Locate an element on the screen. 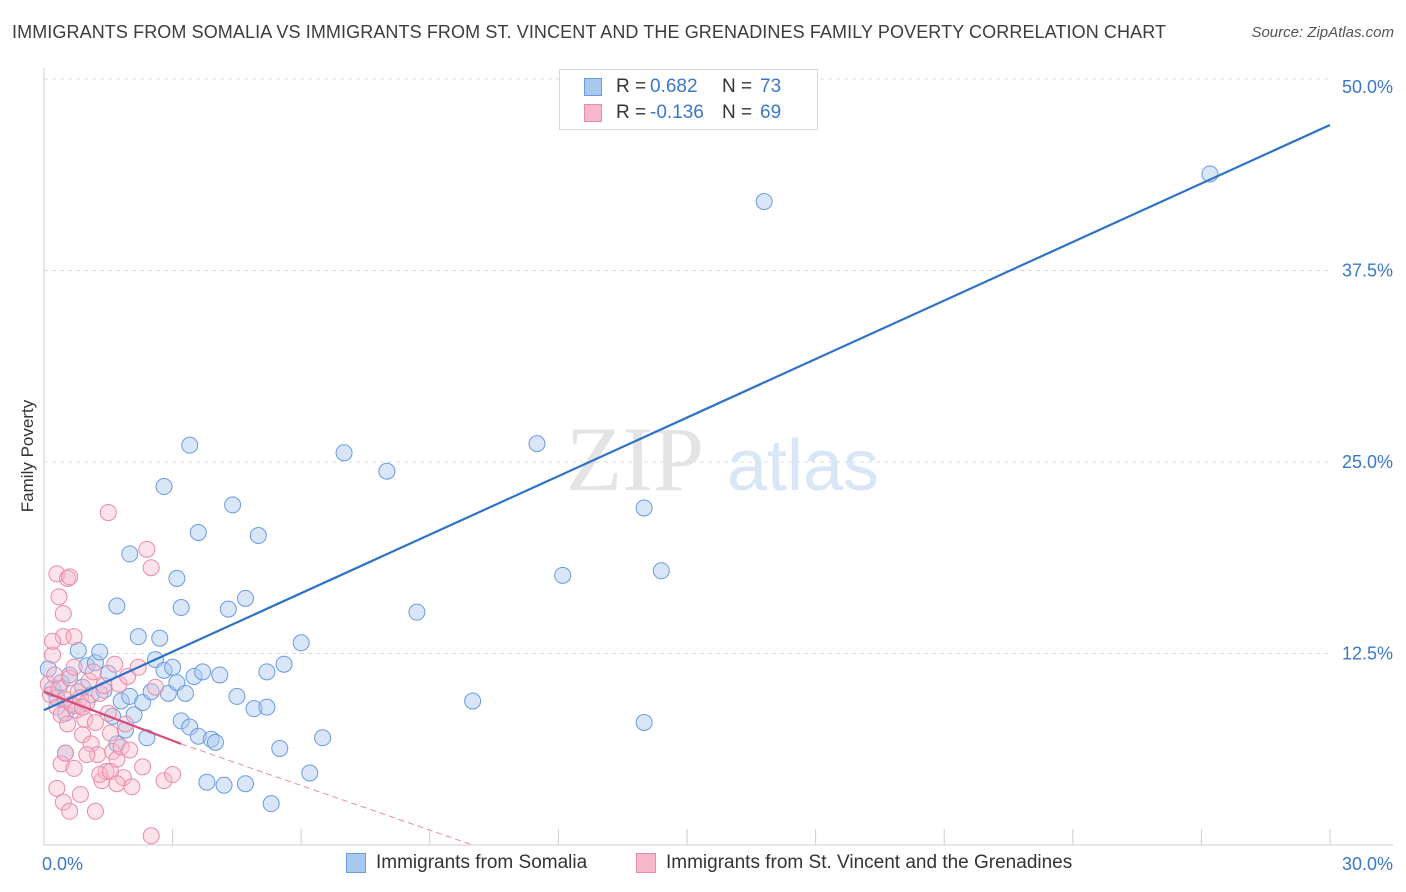 The image size is (1406, 892). bottom-legend-swatch-somalia is located at coordinates (356, 863).